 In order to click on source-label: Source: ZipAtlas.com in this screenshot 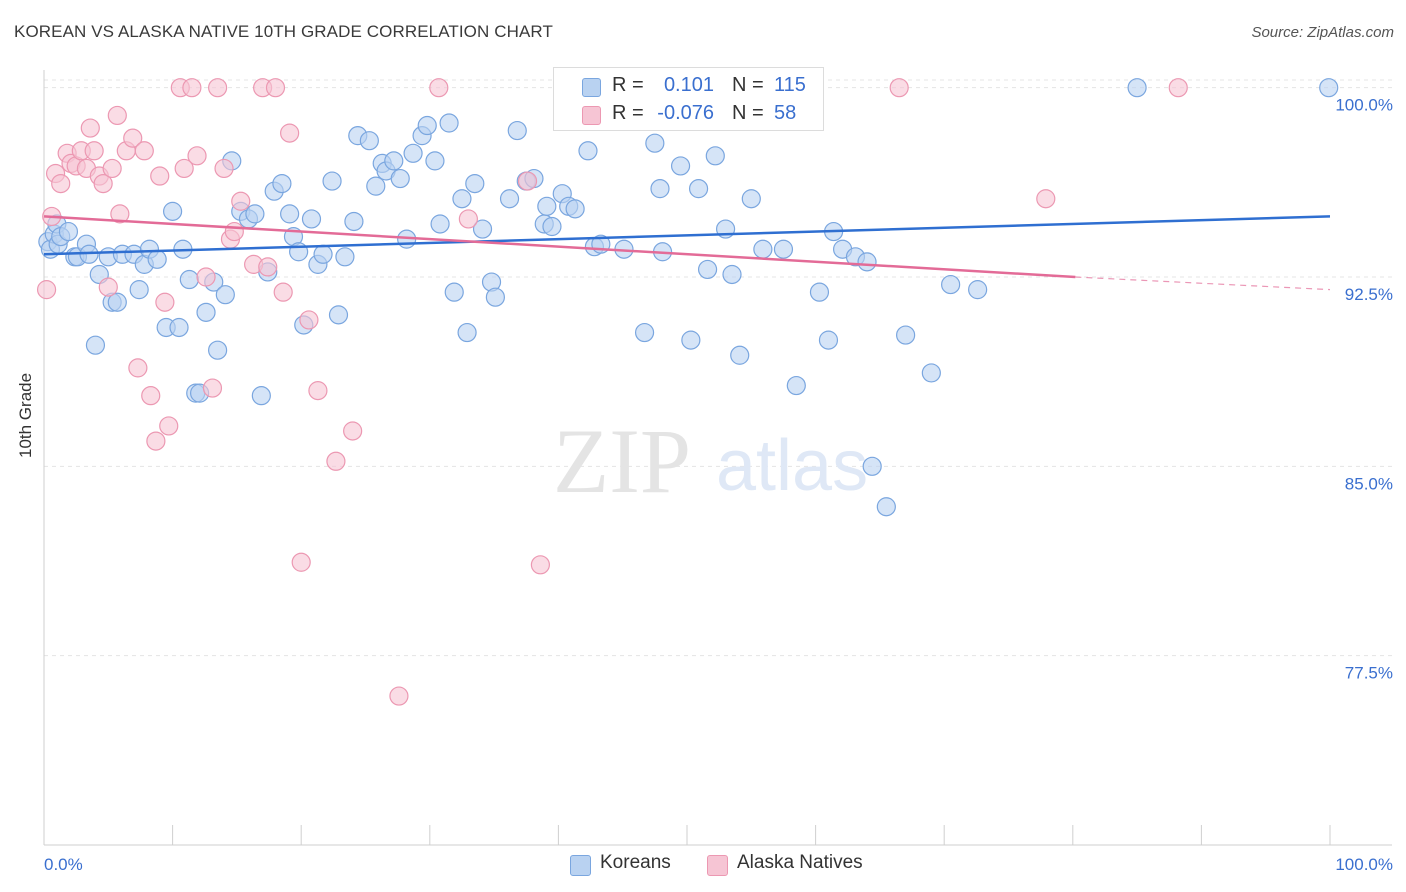, I will do `click(1322, 32)`.